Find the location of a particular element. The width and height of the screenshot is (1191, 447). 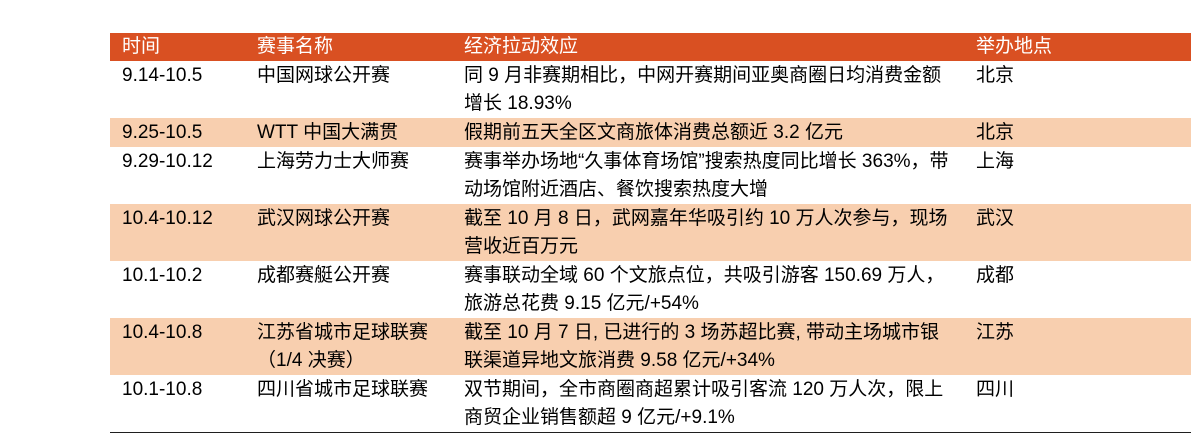

cell-effect: 同 9 月非赛期相比，中网开赛期间亚奥商圈日均消费金额增长 18.93% is located at coordinates (703, 89).